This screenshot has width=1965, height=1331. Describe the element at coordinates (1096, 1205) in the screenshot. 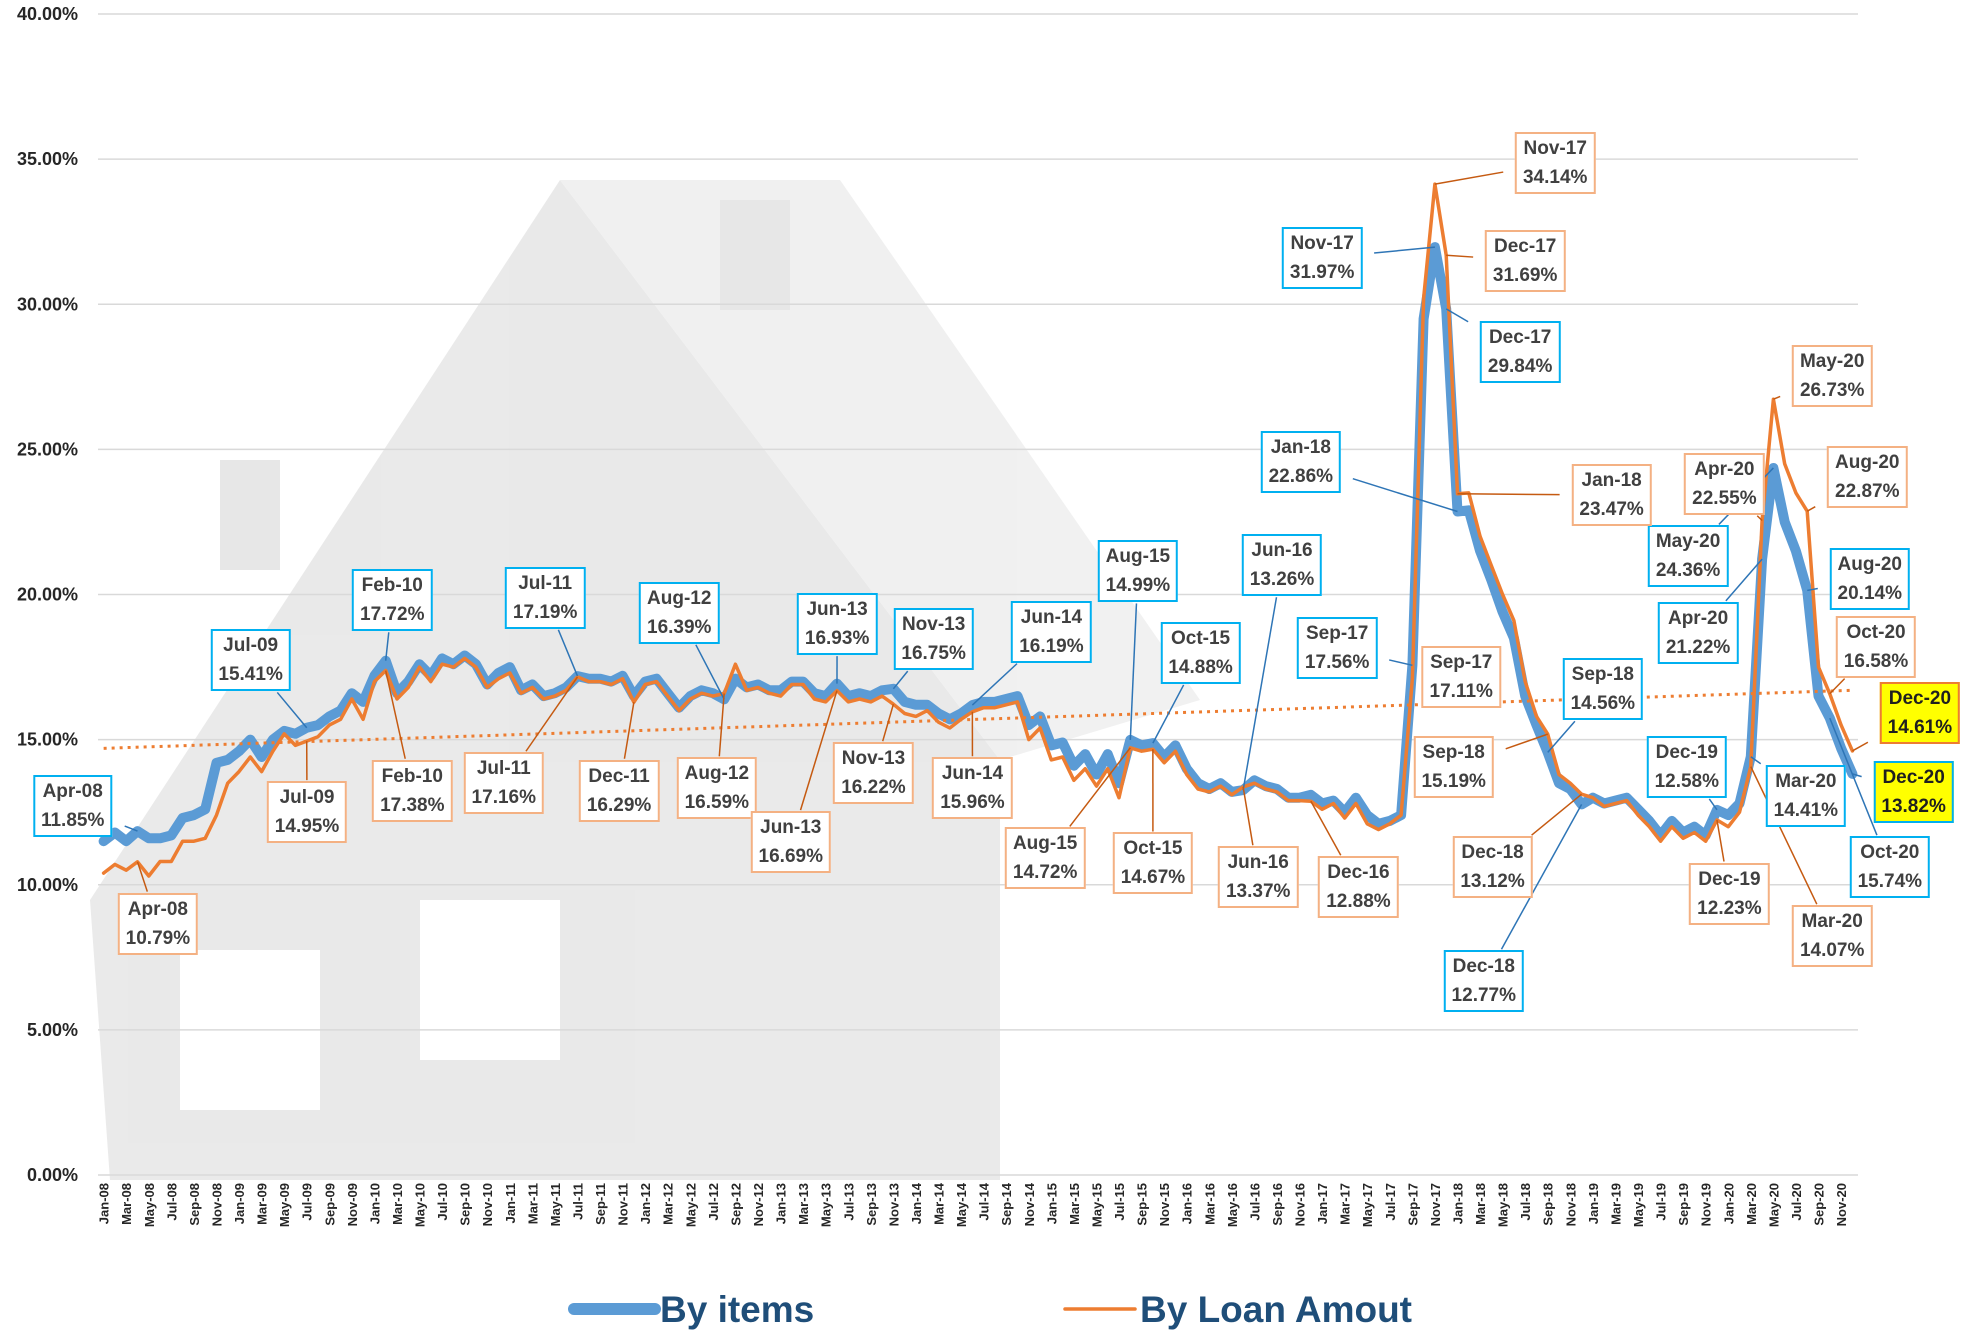

I see `x-tick-label: May-15` at that location.